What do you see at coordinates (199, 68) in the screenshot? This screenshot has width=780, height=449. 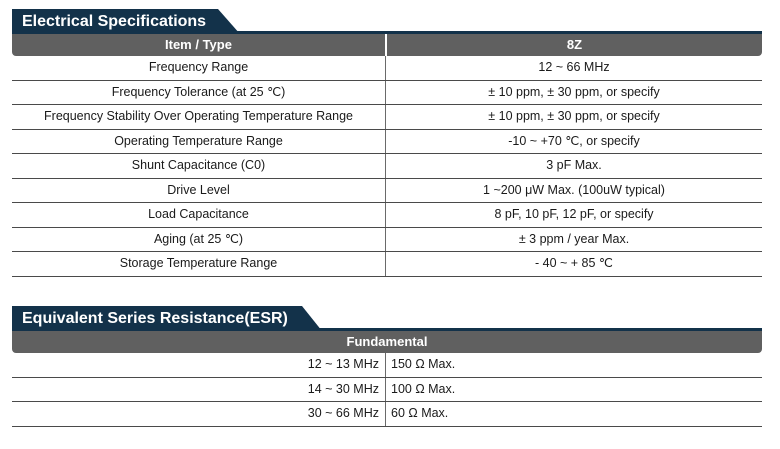 I see `spec-item: Frequency Range` at bounding box center [199, 68].